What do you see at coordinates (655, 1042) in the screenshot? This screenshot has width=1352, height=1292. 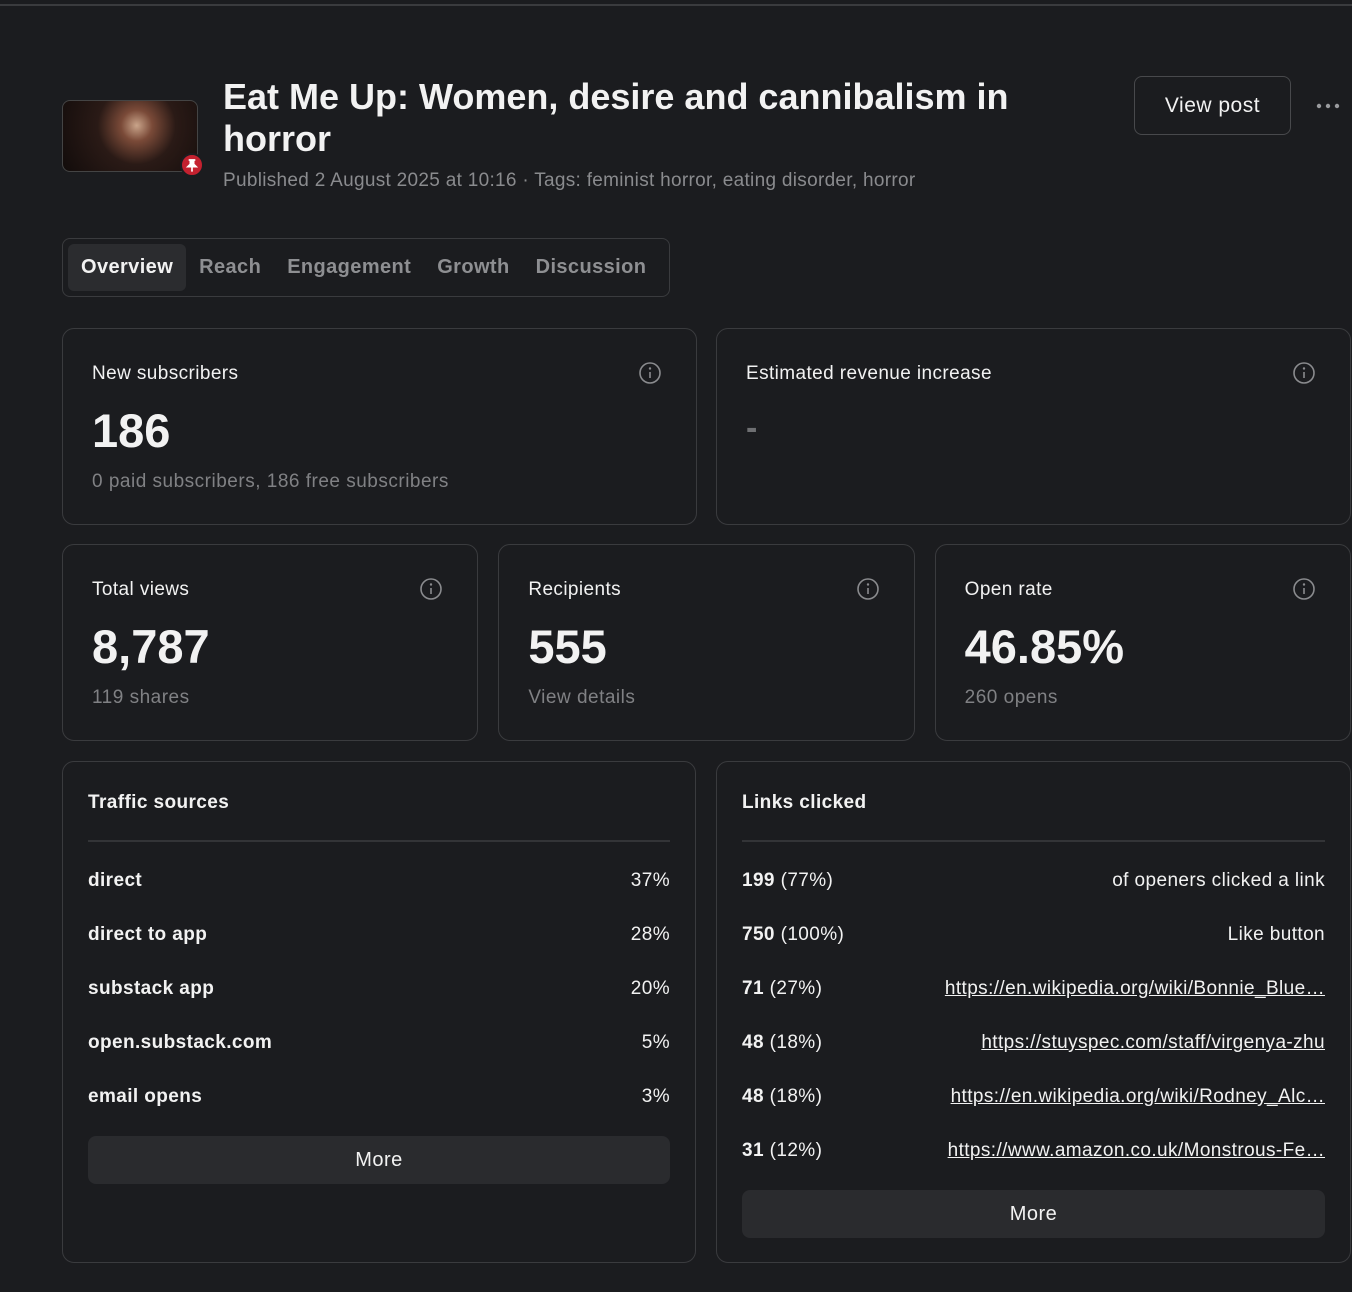 I see `source-share: 5%` at bounding box center [655, 1042].